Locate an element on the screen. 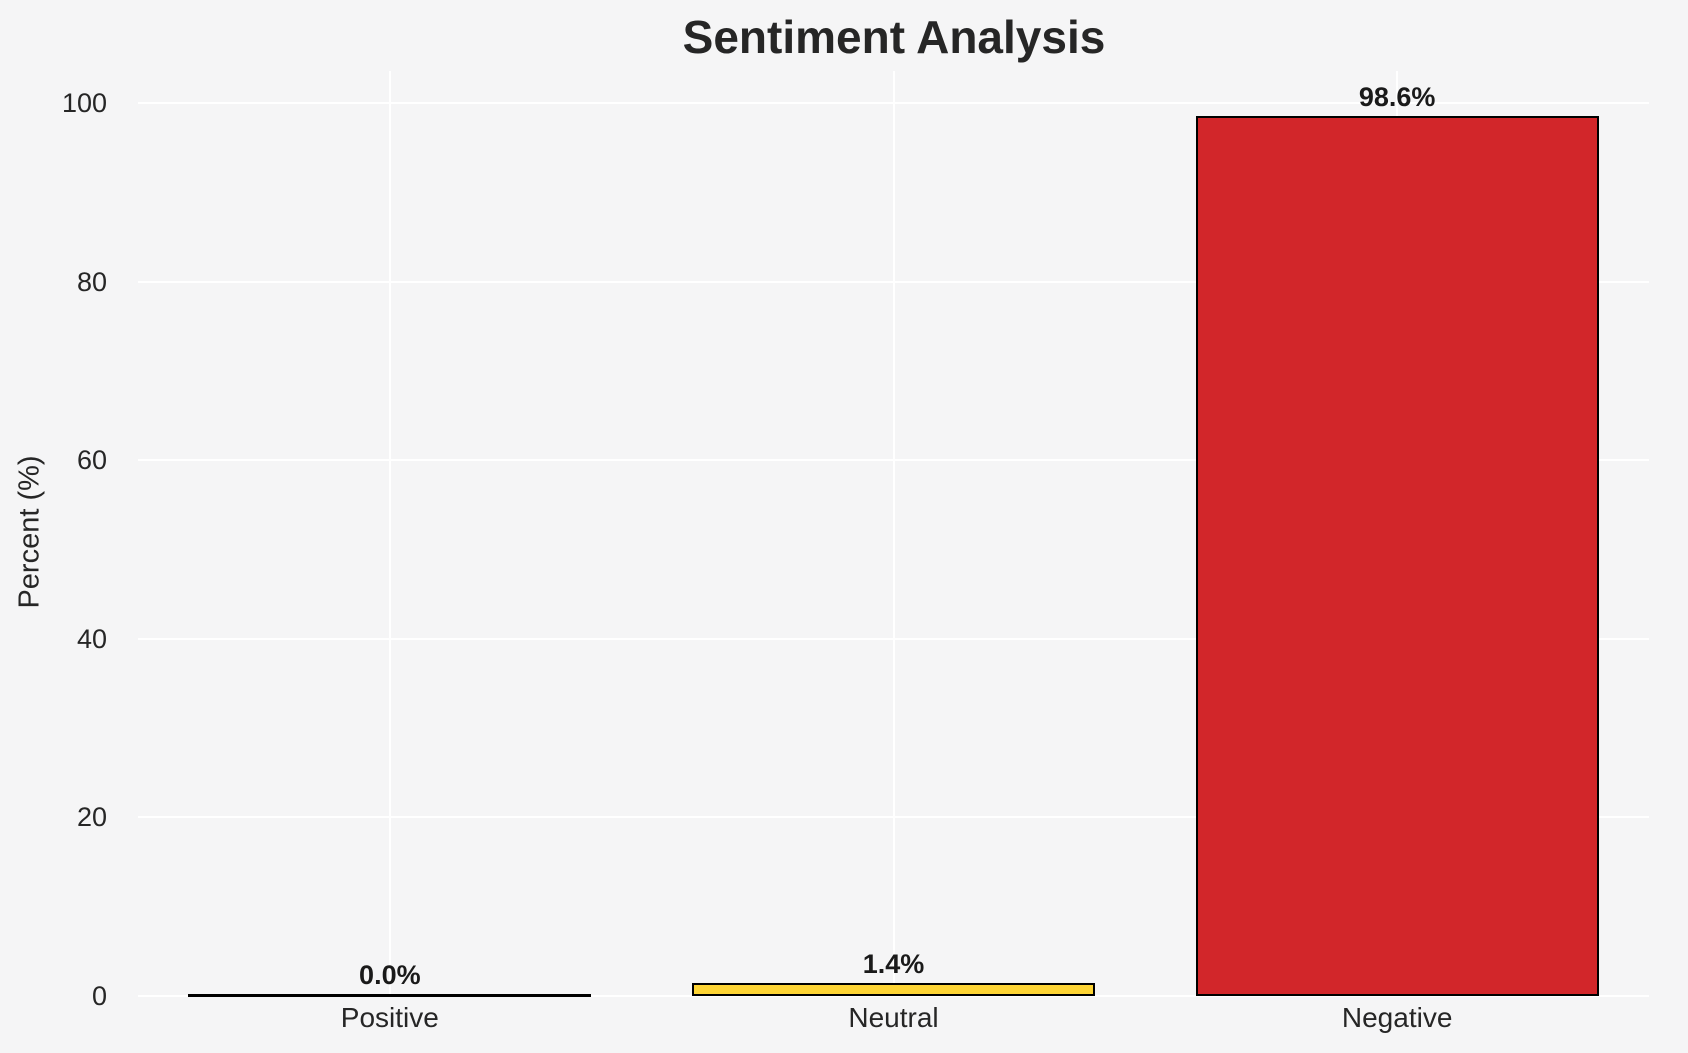  y-tick-label-20: 20 is located at coordinates (91, 817).